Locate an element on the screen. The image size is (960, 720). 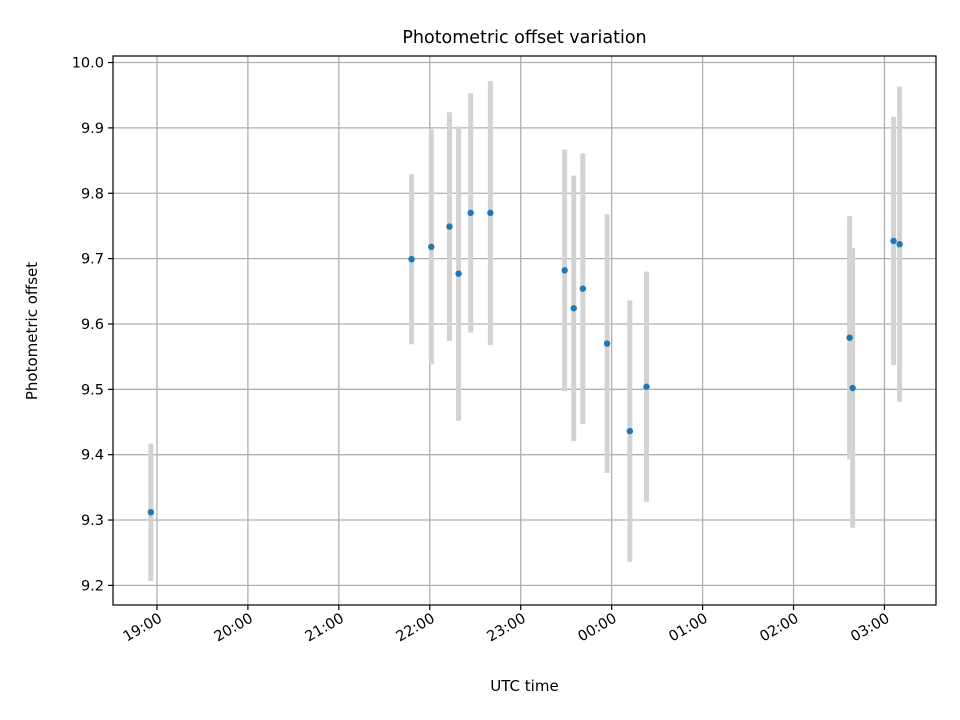
y-tick-label: 9.3 is located at coordinates (92, 521).